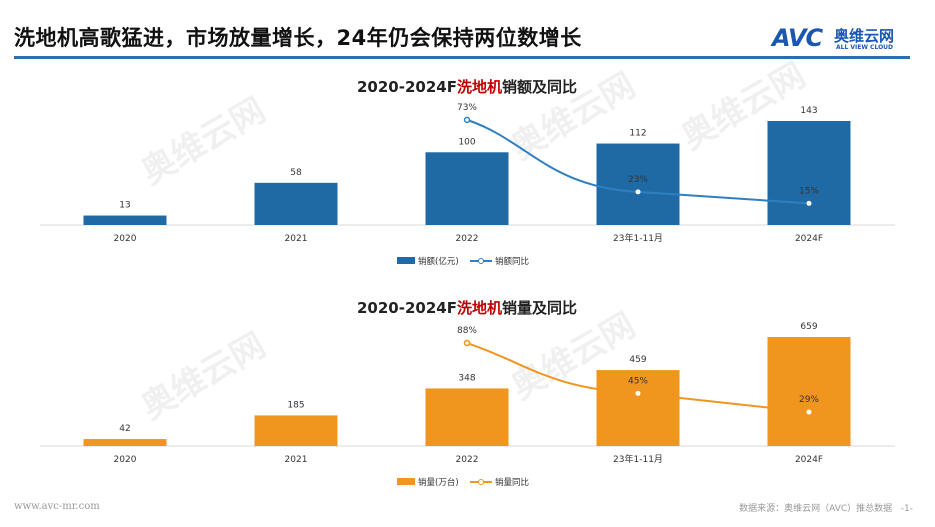  I want to click on legend-line-label: 销量同比, so click(512, 482).